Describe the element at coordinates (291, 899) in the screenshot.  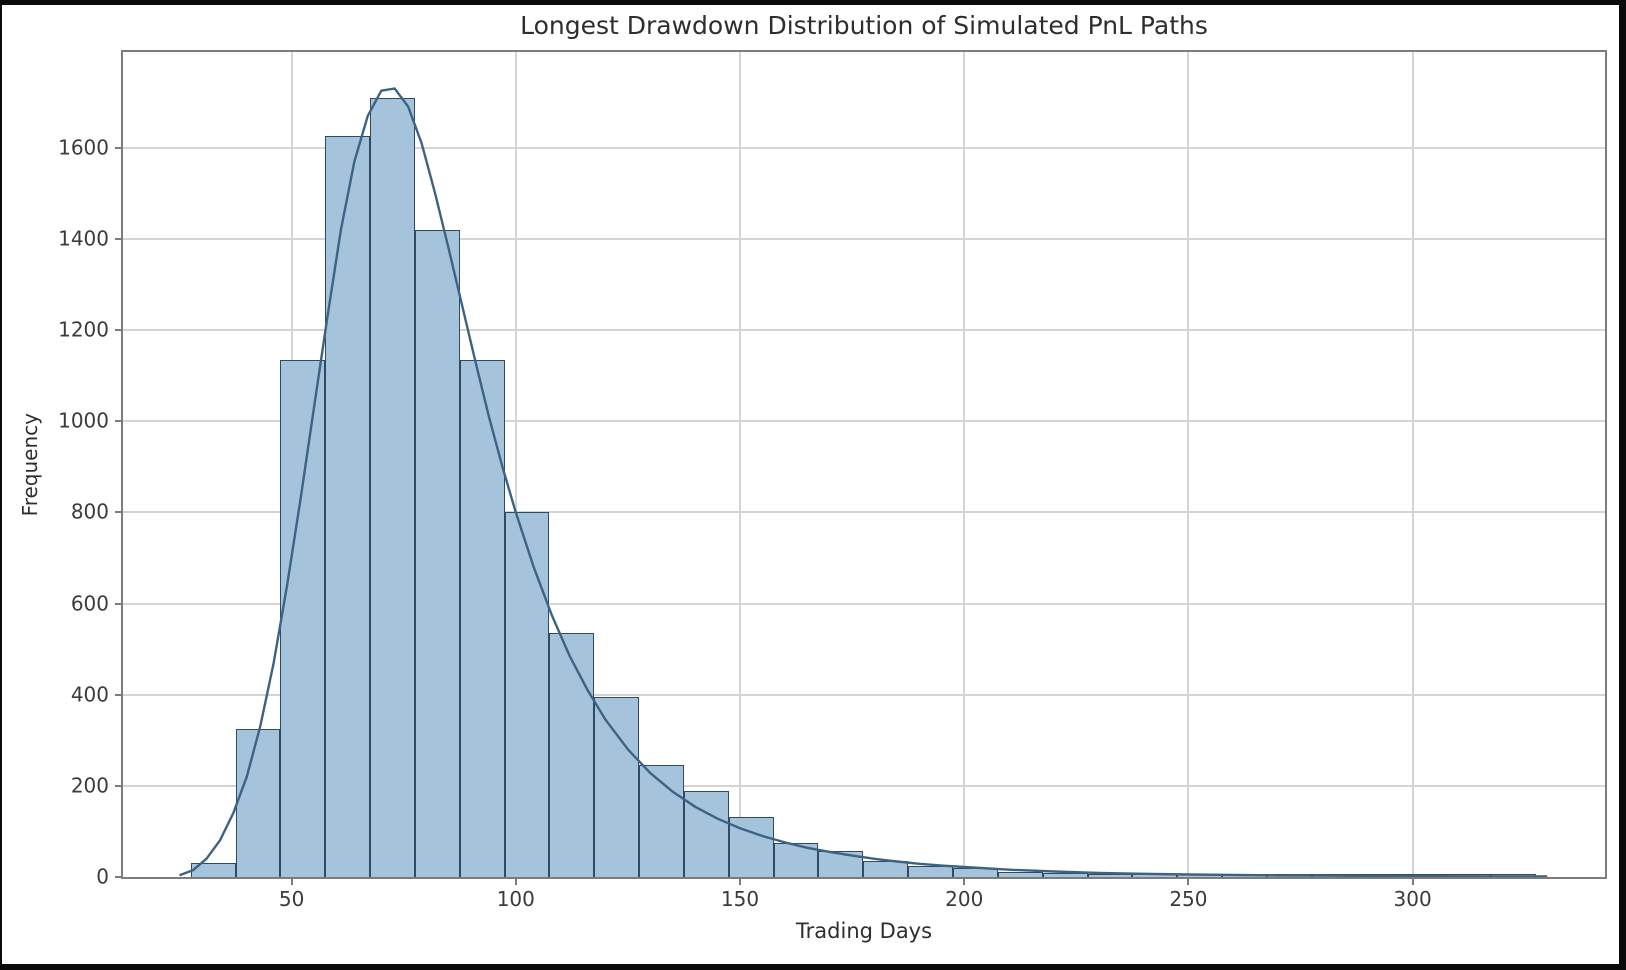
I see `x-tick-label: 50` at that location.